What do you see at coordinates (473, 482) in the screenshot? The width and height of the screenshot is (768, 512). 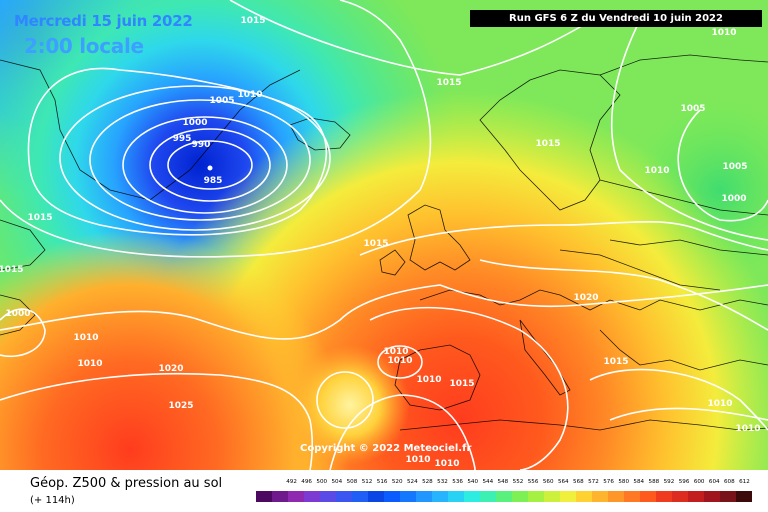 I see `color-scale-label: 540` at bounding box center [473, 482].